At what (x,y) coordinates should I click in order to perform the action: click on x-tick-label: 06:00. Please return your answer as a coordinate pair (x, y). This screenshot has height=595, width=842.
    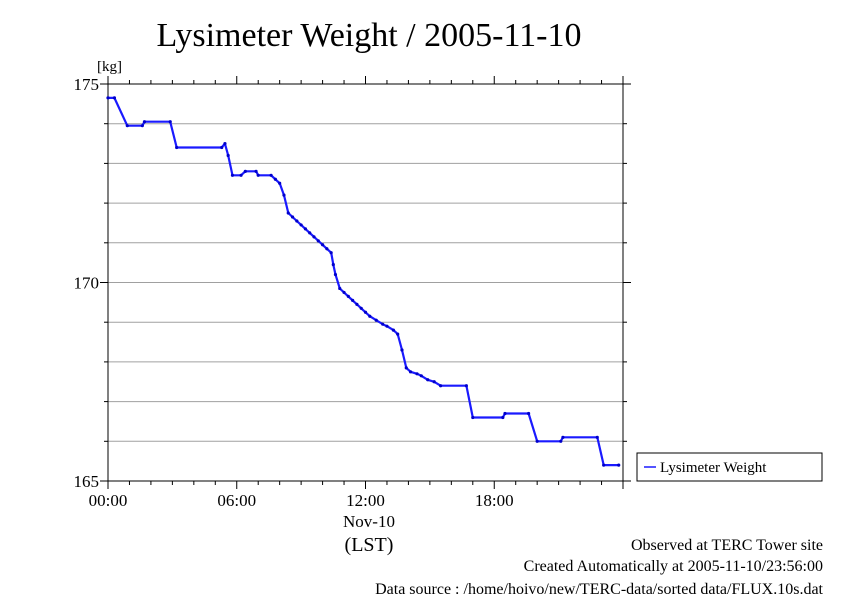
    Looking at the image, I should click on (236, 500).